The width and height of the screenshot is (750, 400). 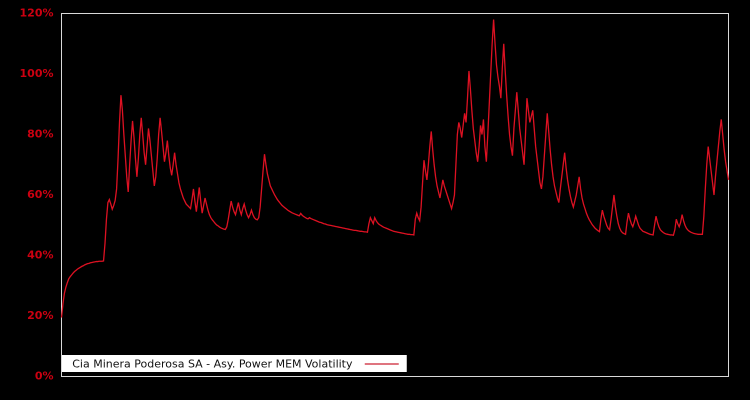 What do you see at coordinates (44, 376) in the screenshot?
I see `y-axis-tick-label: 0%` at bounding box center [44, 376].